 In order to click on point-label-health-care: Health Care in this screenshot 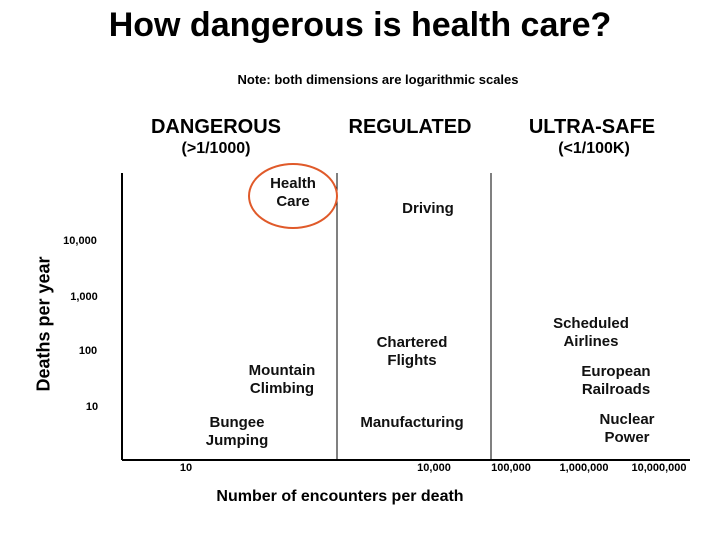, I will do `click(293, 193)`.